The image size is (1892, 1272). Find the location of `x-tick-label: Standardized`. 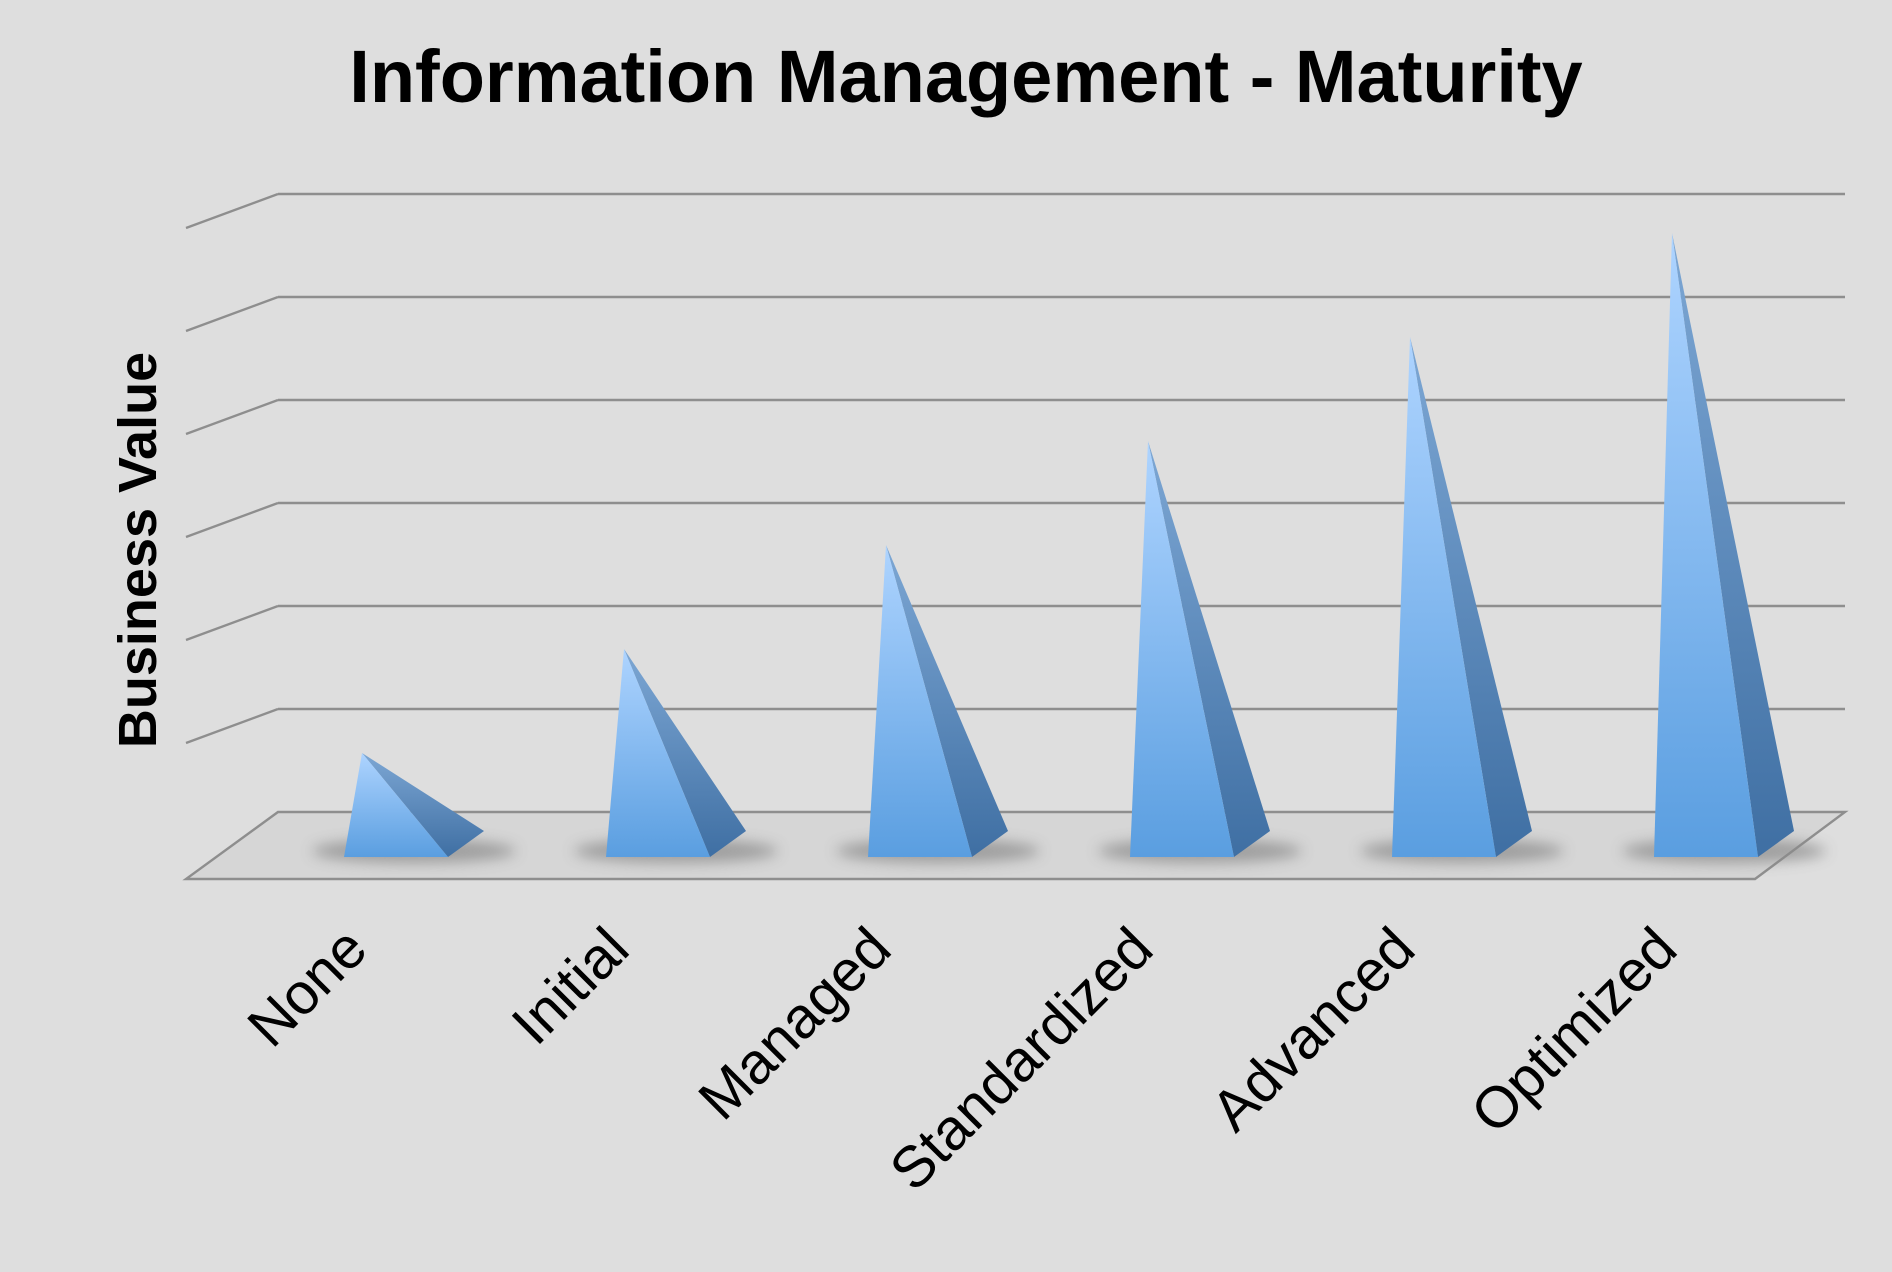

x-tick-label: Standardized is located at coordinates (1022, 1059).